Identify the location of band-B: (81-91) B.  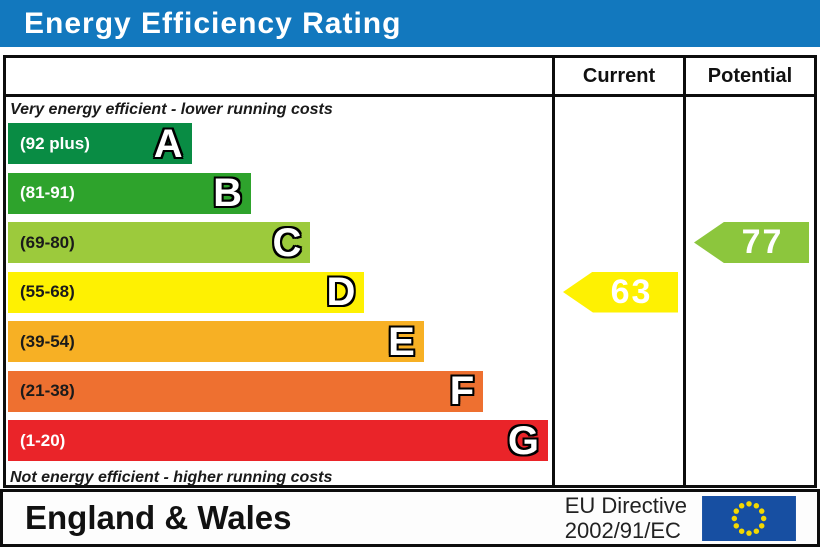
(129, 193).